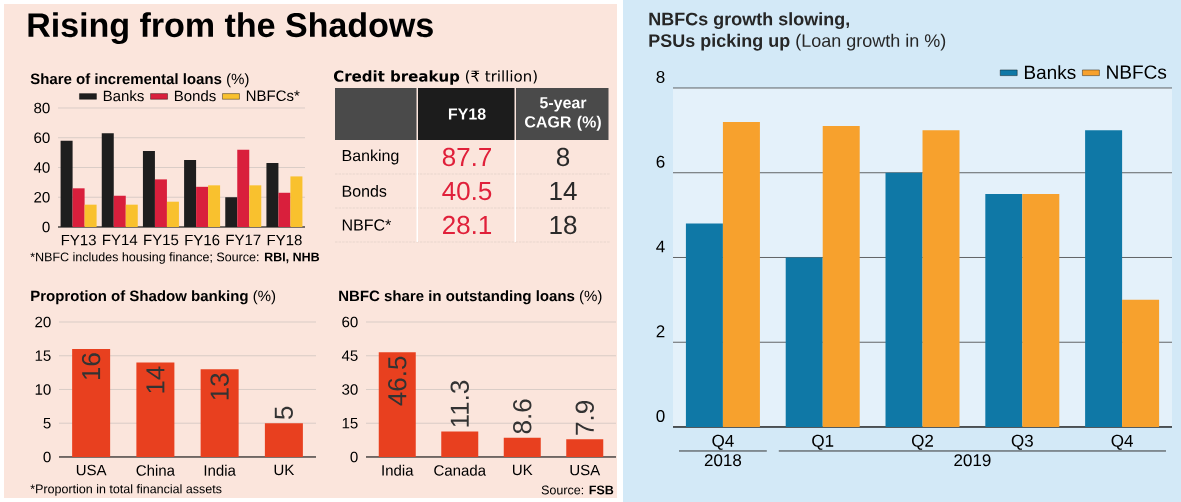  I want to click on x-tick-label: Q3, so click(1022, 442).